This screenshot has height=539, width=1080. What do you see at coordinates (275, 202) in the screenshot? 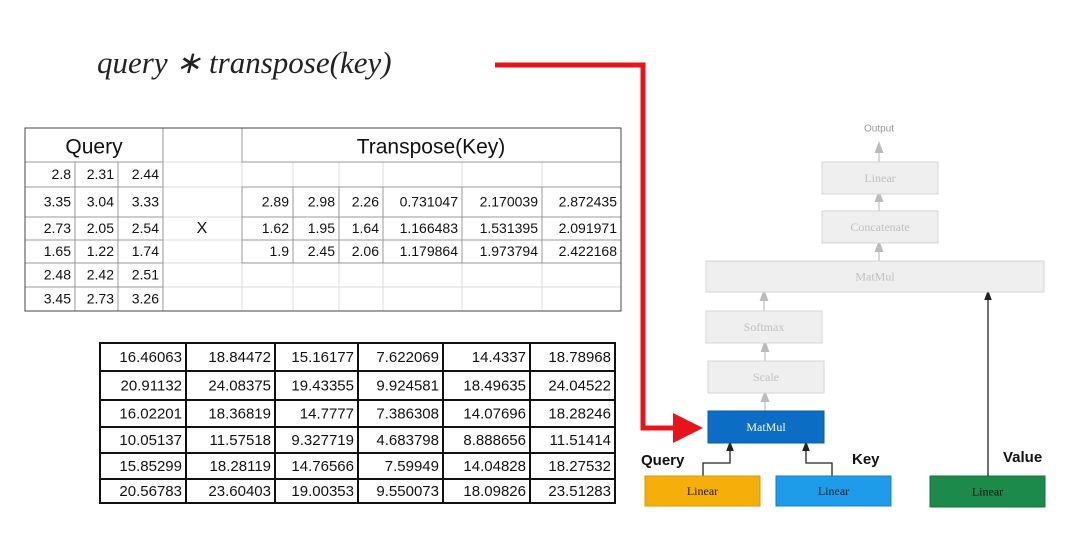
I see `transpose-value: 2.89` at bounding box center [275, 202].